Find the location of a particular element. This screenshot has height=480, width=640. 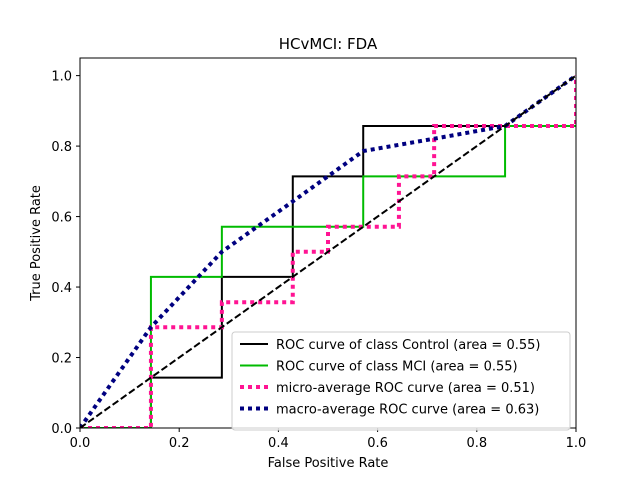

x-tick-label: 1.0 is located at coordinates (576, 443).